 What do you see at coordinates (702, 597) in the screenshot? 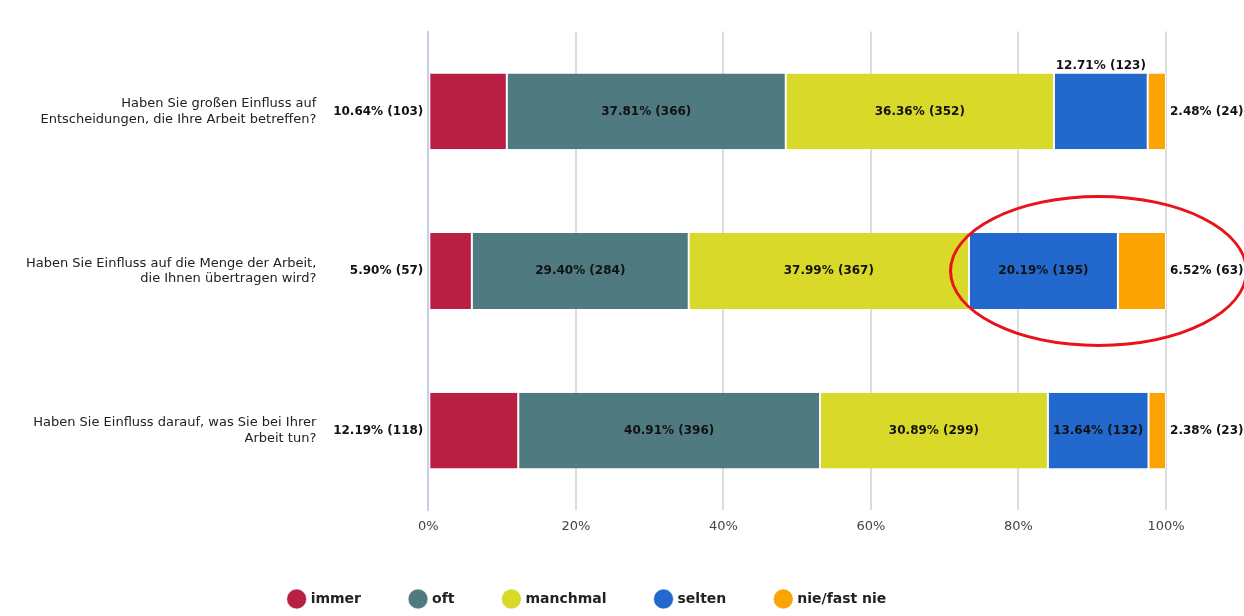
I see `legend-label: selten` at bounding box center [702, 597].